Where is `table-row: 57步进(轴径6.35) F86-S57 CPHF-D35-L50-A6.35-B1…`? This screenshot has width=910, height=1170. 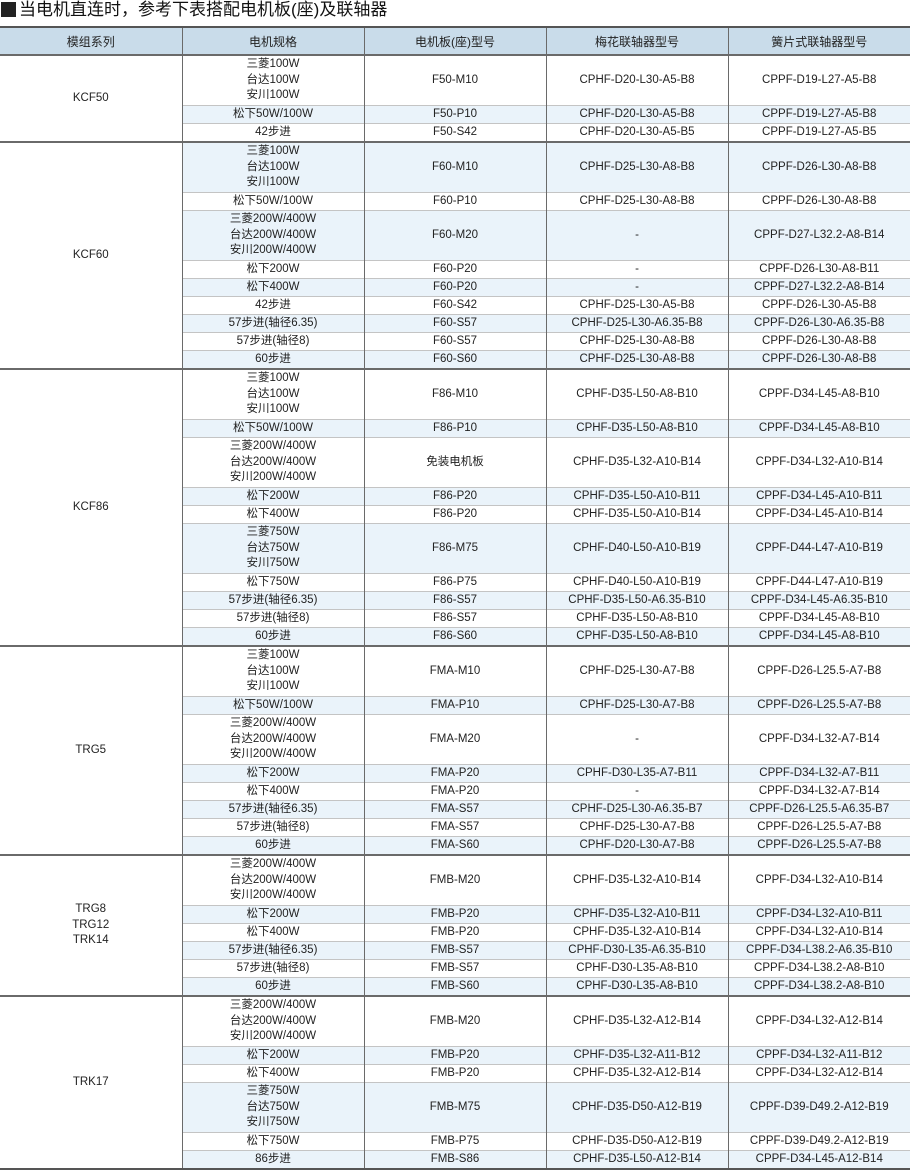
table-row: 57步进(轴径6.35) F86-S57 CPHF-D35-L50-A6.35-B1… is located at coordinates (455, 600).